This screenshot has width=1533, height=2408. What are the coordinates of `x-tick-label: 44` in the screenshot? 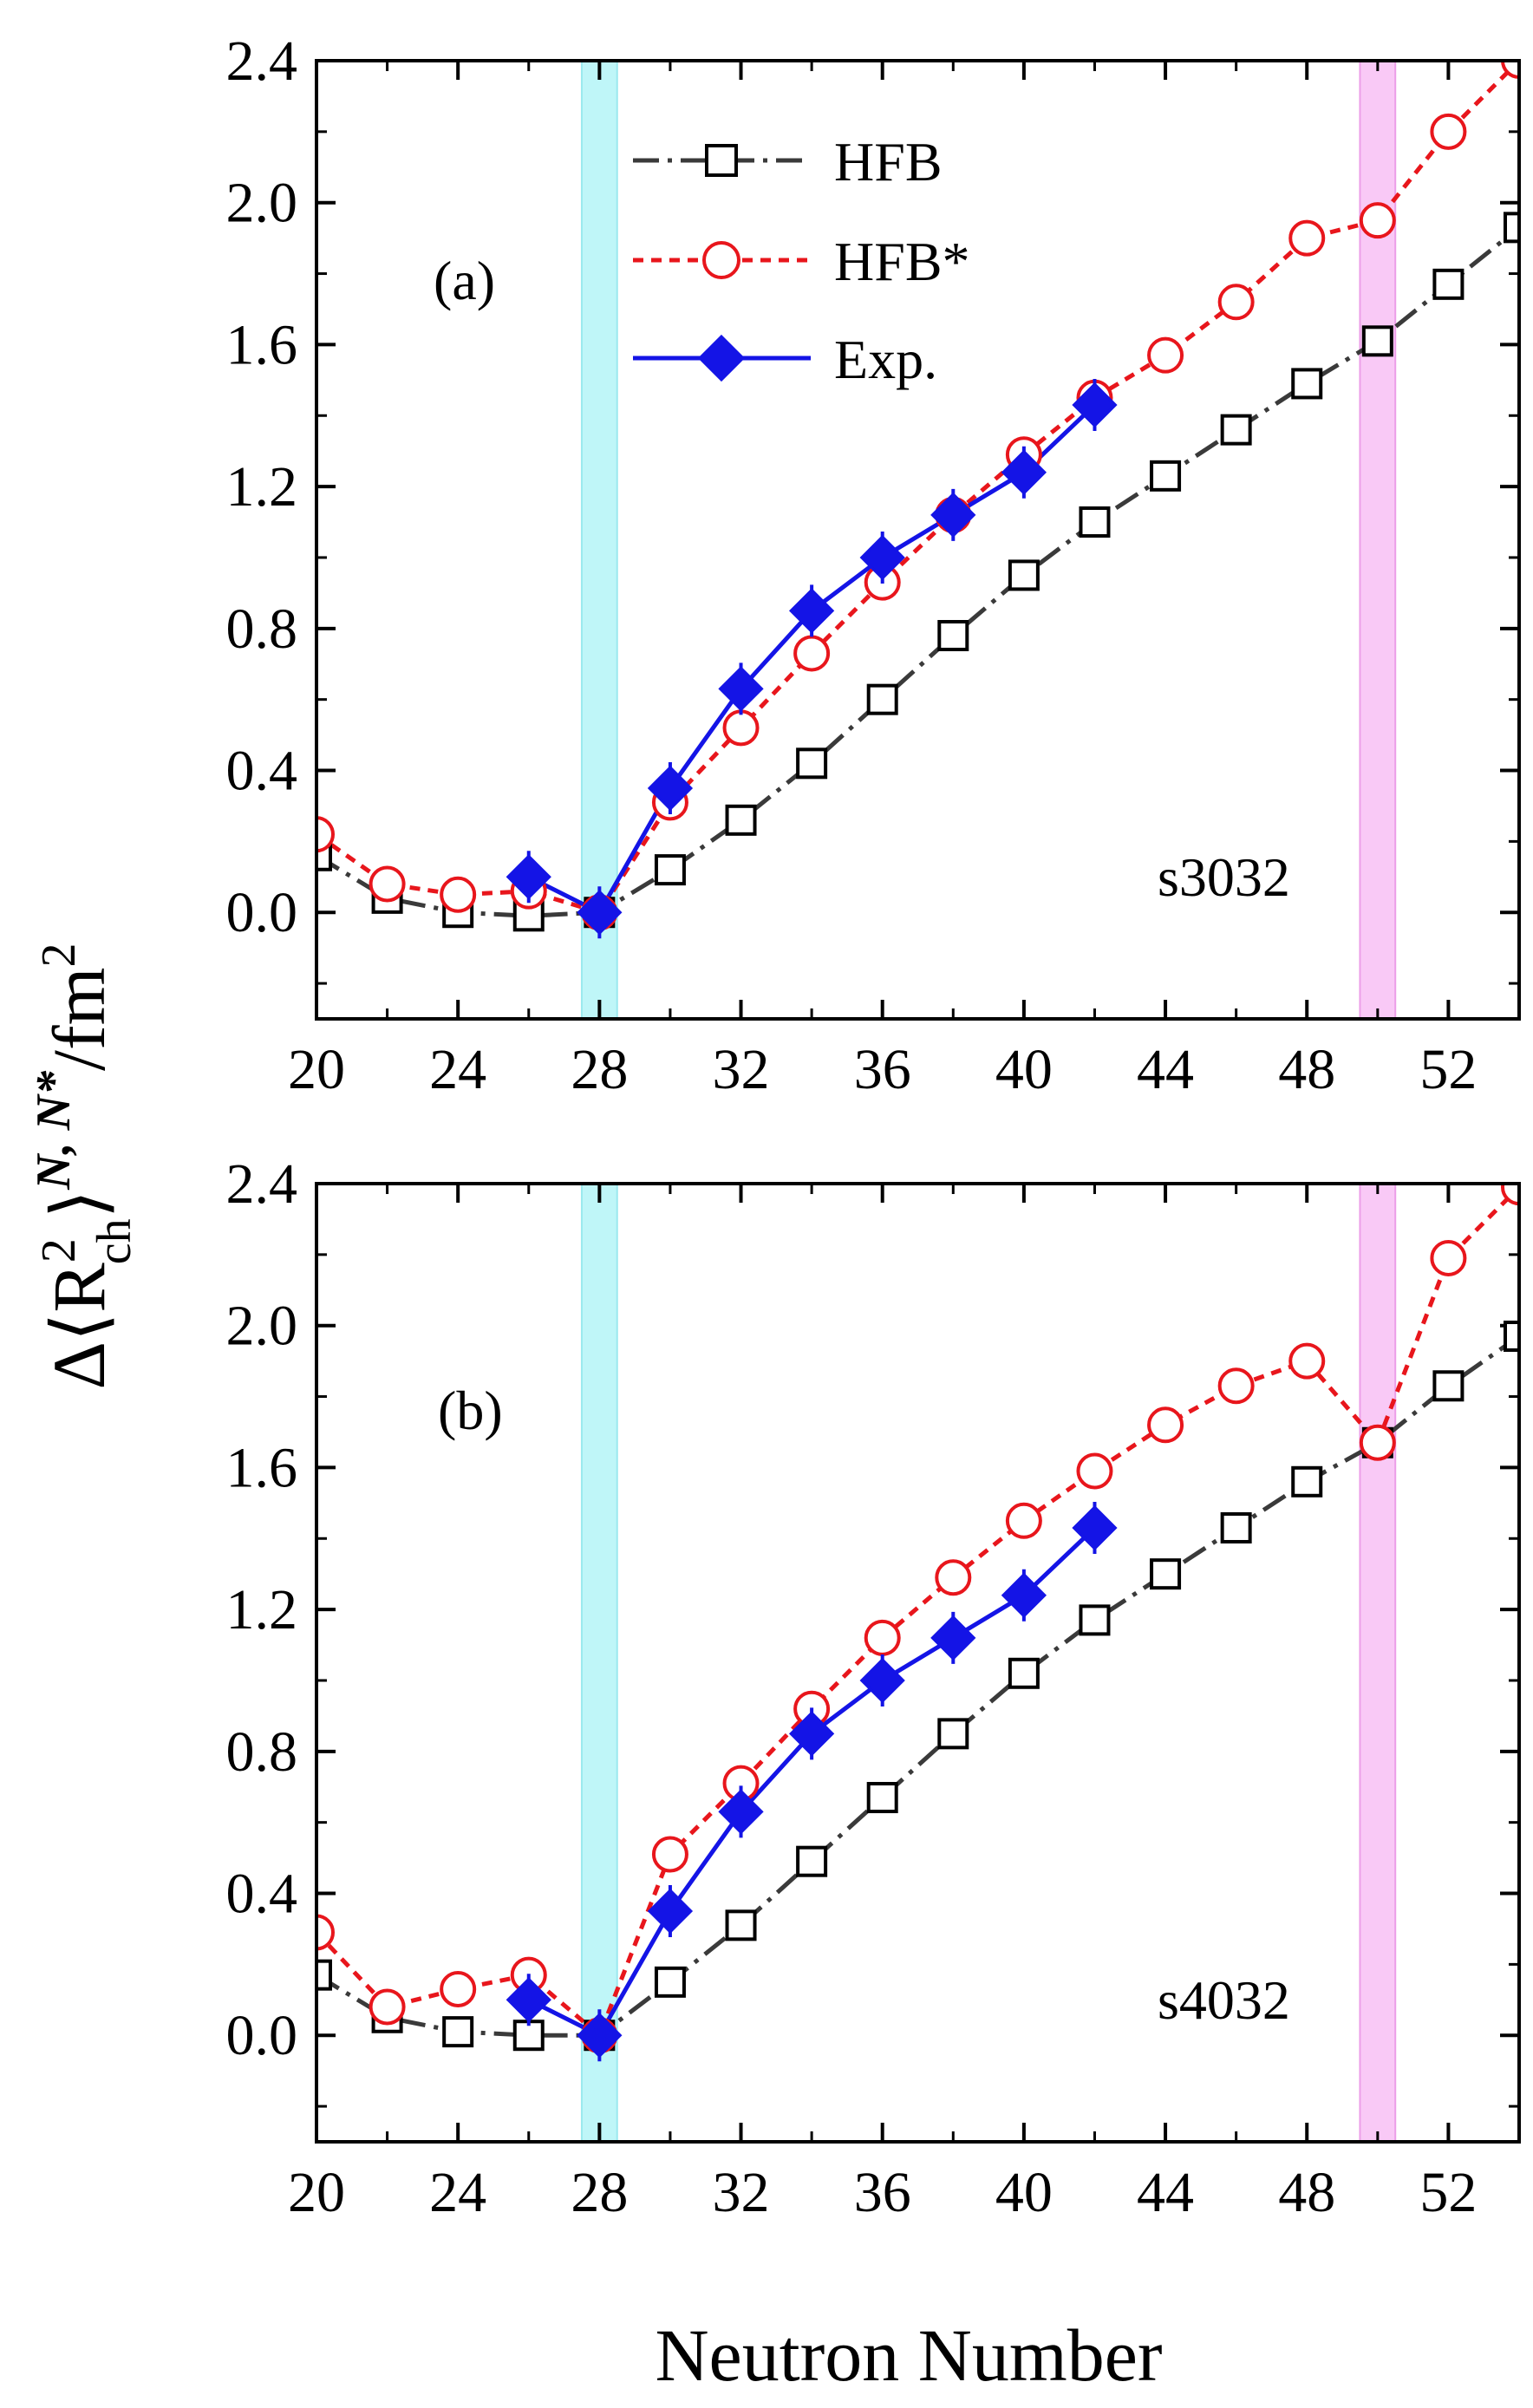 It's located at (1165, 1070).